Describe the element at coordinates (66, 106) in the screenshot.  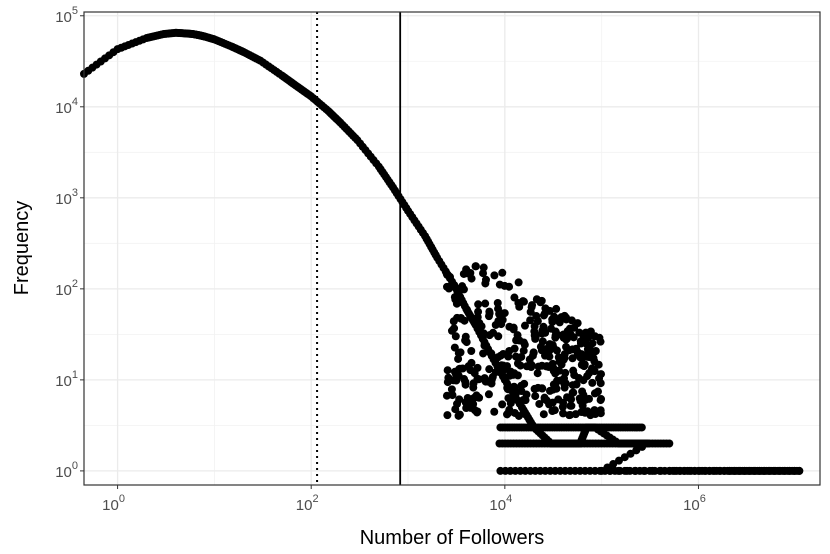
I see `y-tick-label: 10⁴` at that location.